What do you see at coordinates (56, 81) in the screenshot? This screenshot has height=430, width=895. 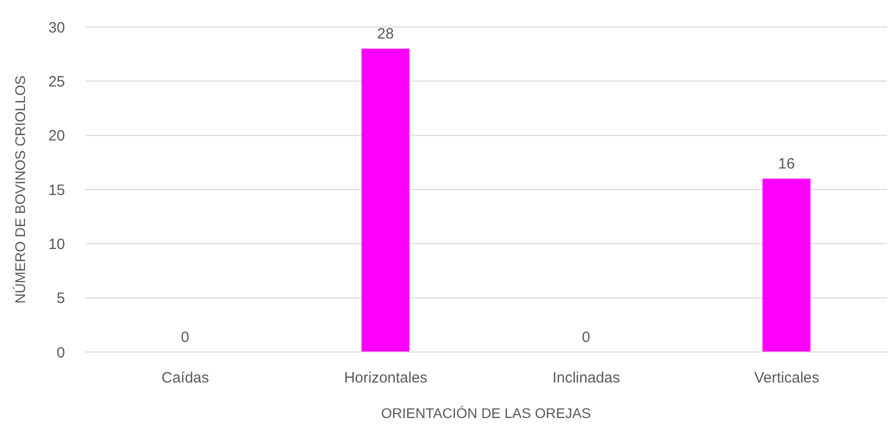 I see `y-tick-label: 25` at bounding box center [56, 81].